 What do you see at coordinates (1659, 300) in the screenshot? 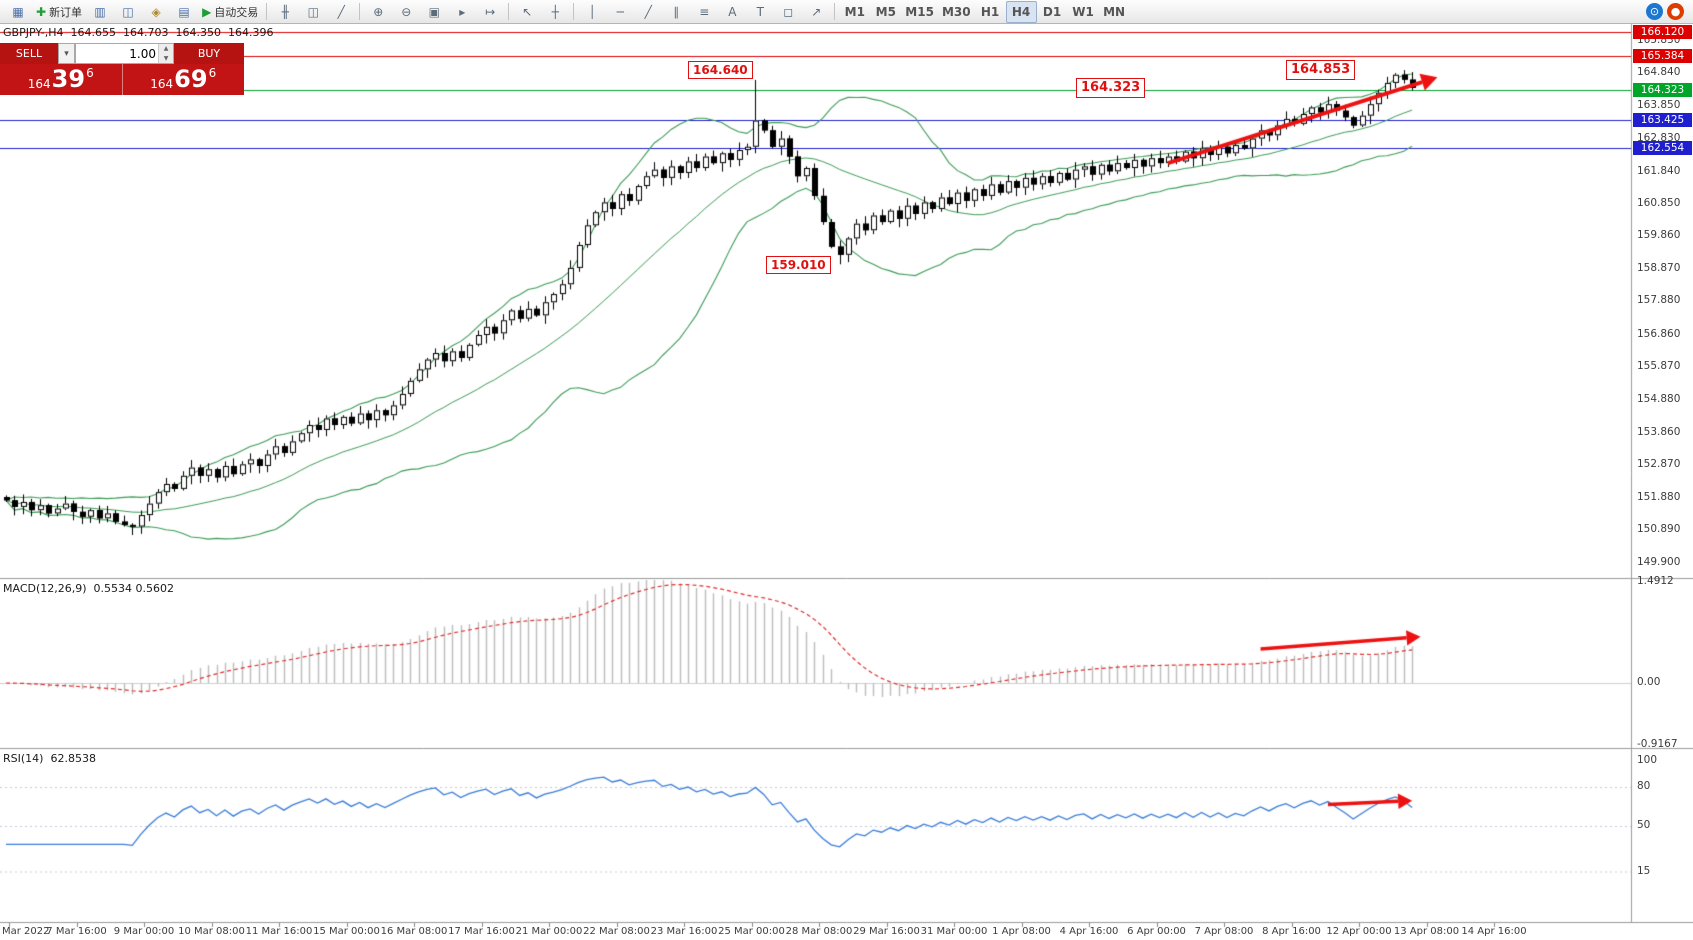
I see `price-axis-label: 157.880` at bounding box center [1659, 300].